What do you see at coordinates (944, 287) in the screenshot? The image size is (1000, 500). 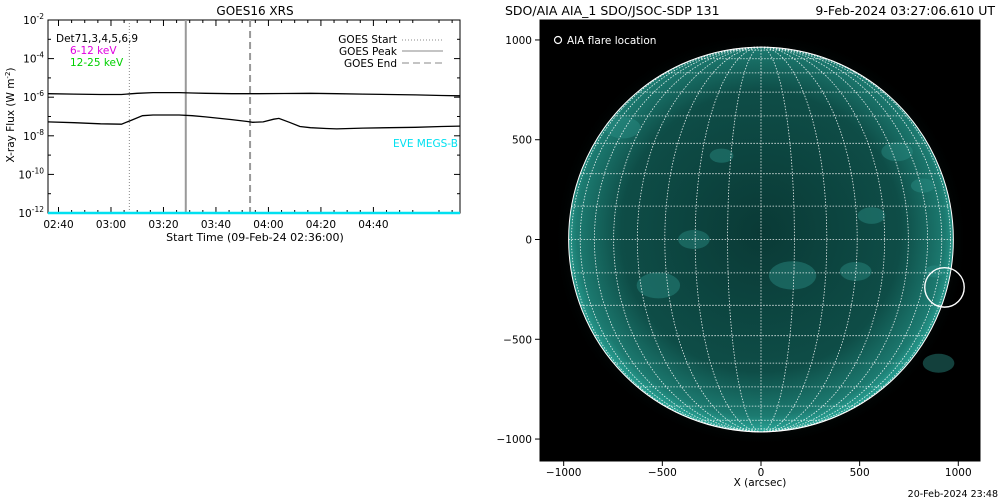 I see `aia-flare-location-circle` at bounding box center [944, 287].